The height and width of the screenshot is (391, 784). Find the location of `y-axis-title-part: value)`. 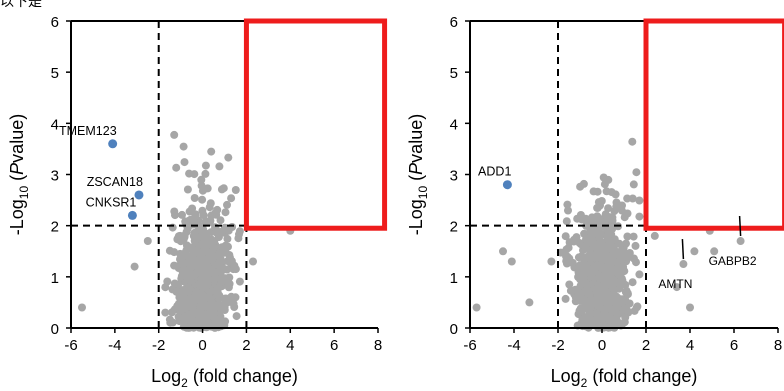

y-axis-title-part: value) is located at coordinates (17, 138).